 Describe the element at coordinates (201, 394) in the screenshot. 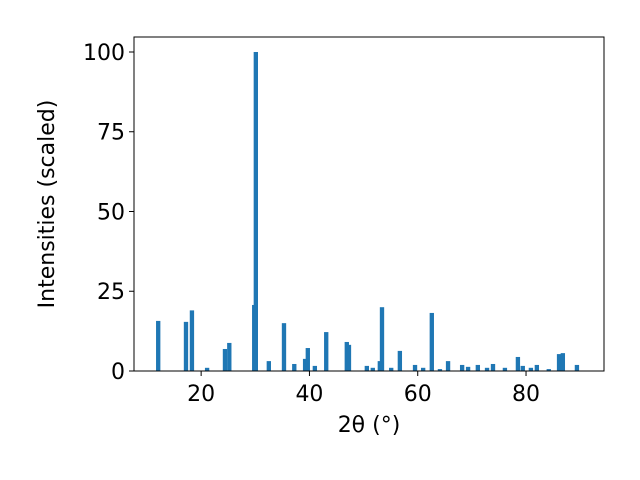

I see `x-tick-label: 20` at that location.